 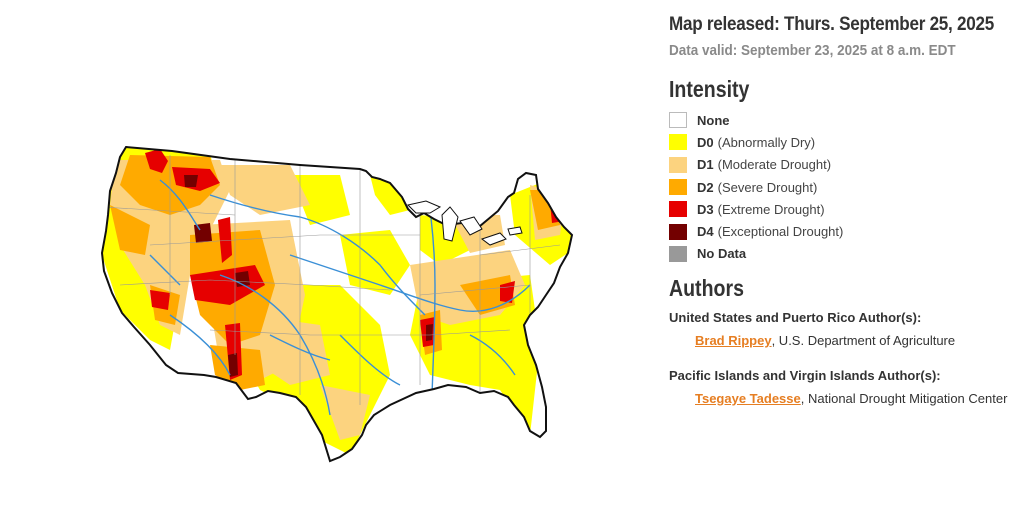 I want to click on great-lakes, so click(x=465, y=223).